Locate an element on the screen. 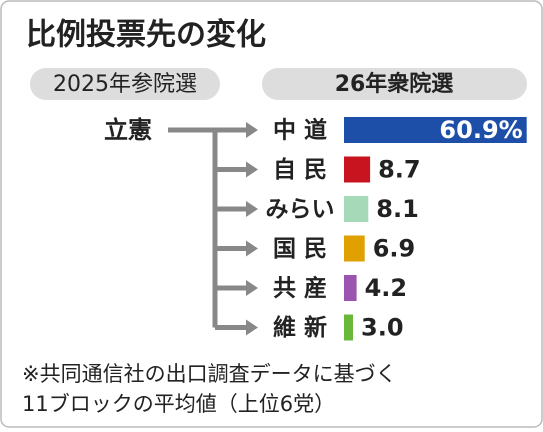 Image resolution: width=543 pixels, height=432 pixels. to-label: 26年衆院選 is located at coordinates (394, 84).